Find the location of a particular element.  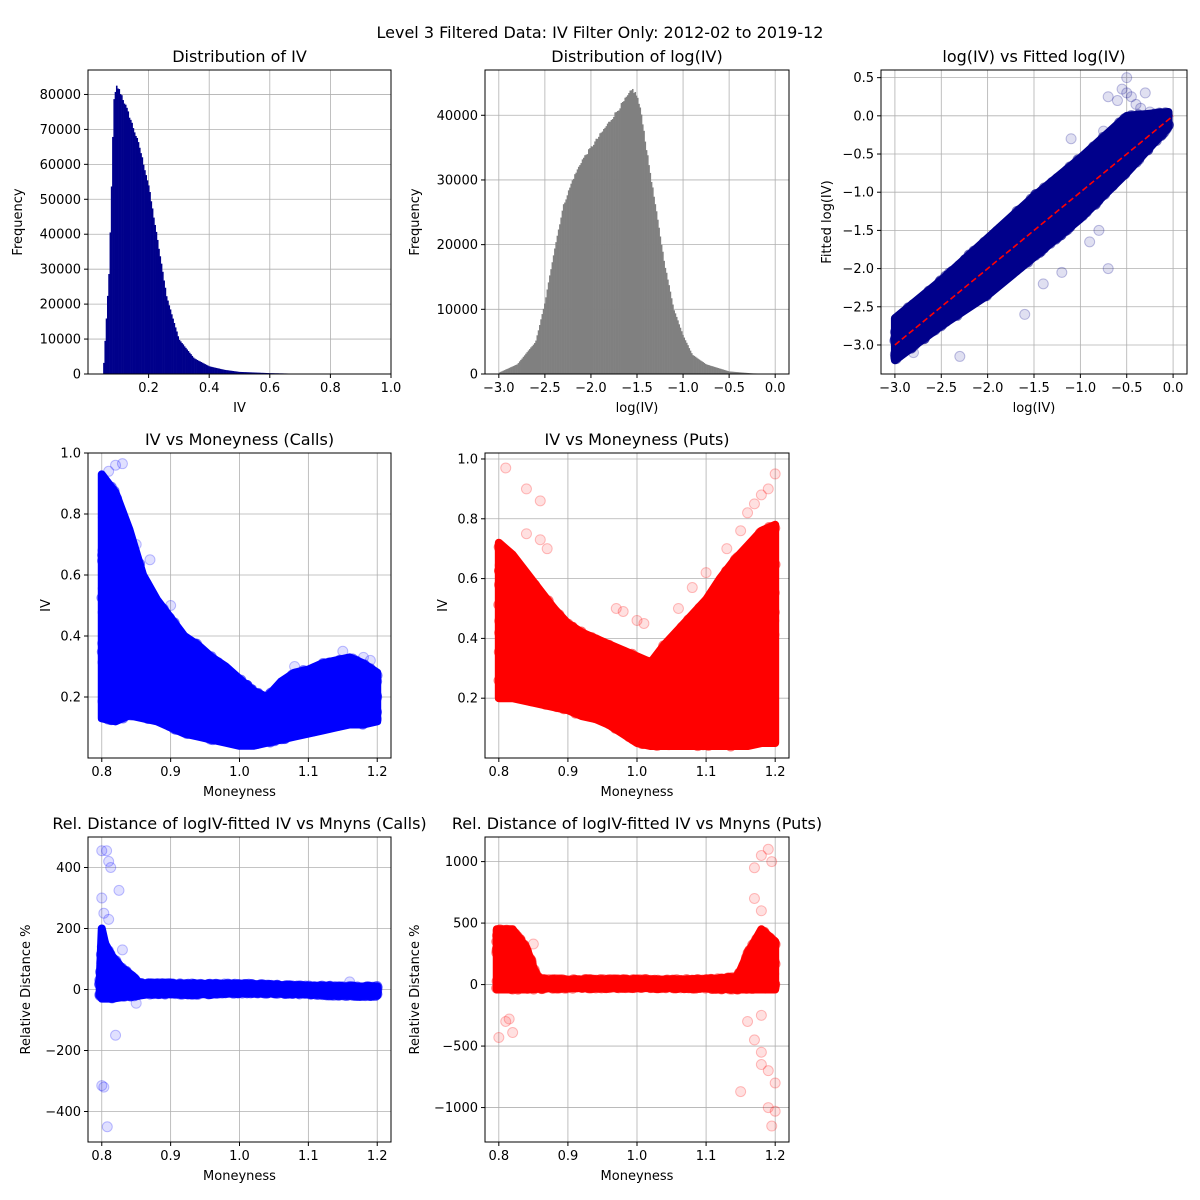

x-tick-label: 0.4 is located at coordinates (209, 388).